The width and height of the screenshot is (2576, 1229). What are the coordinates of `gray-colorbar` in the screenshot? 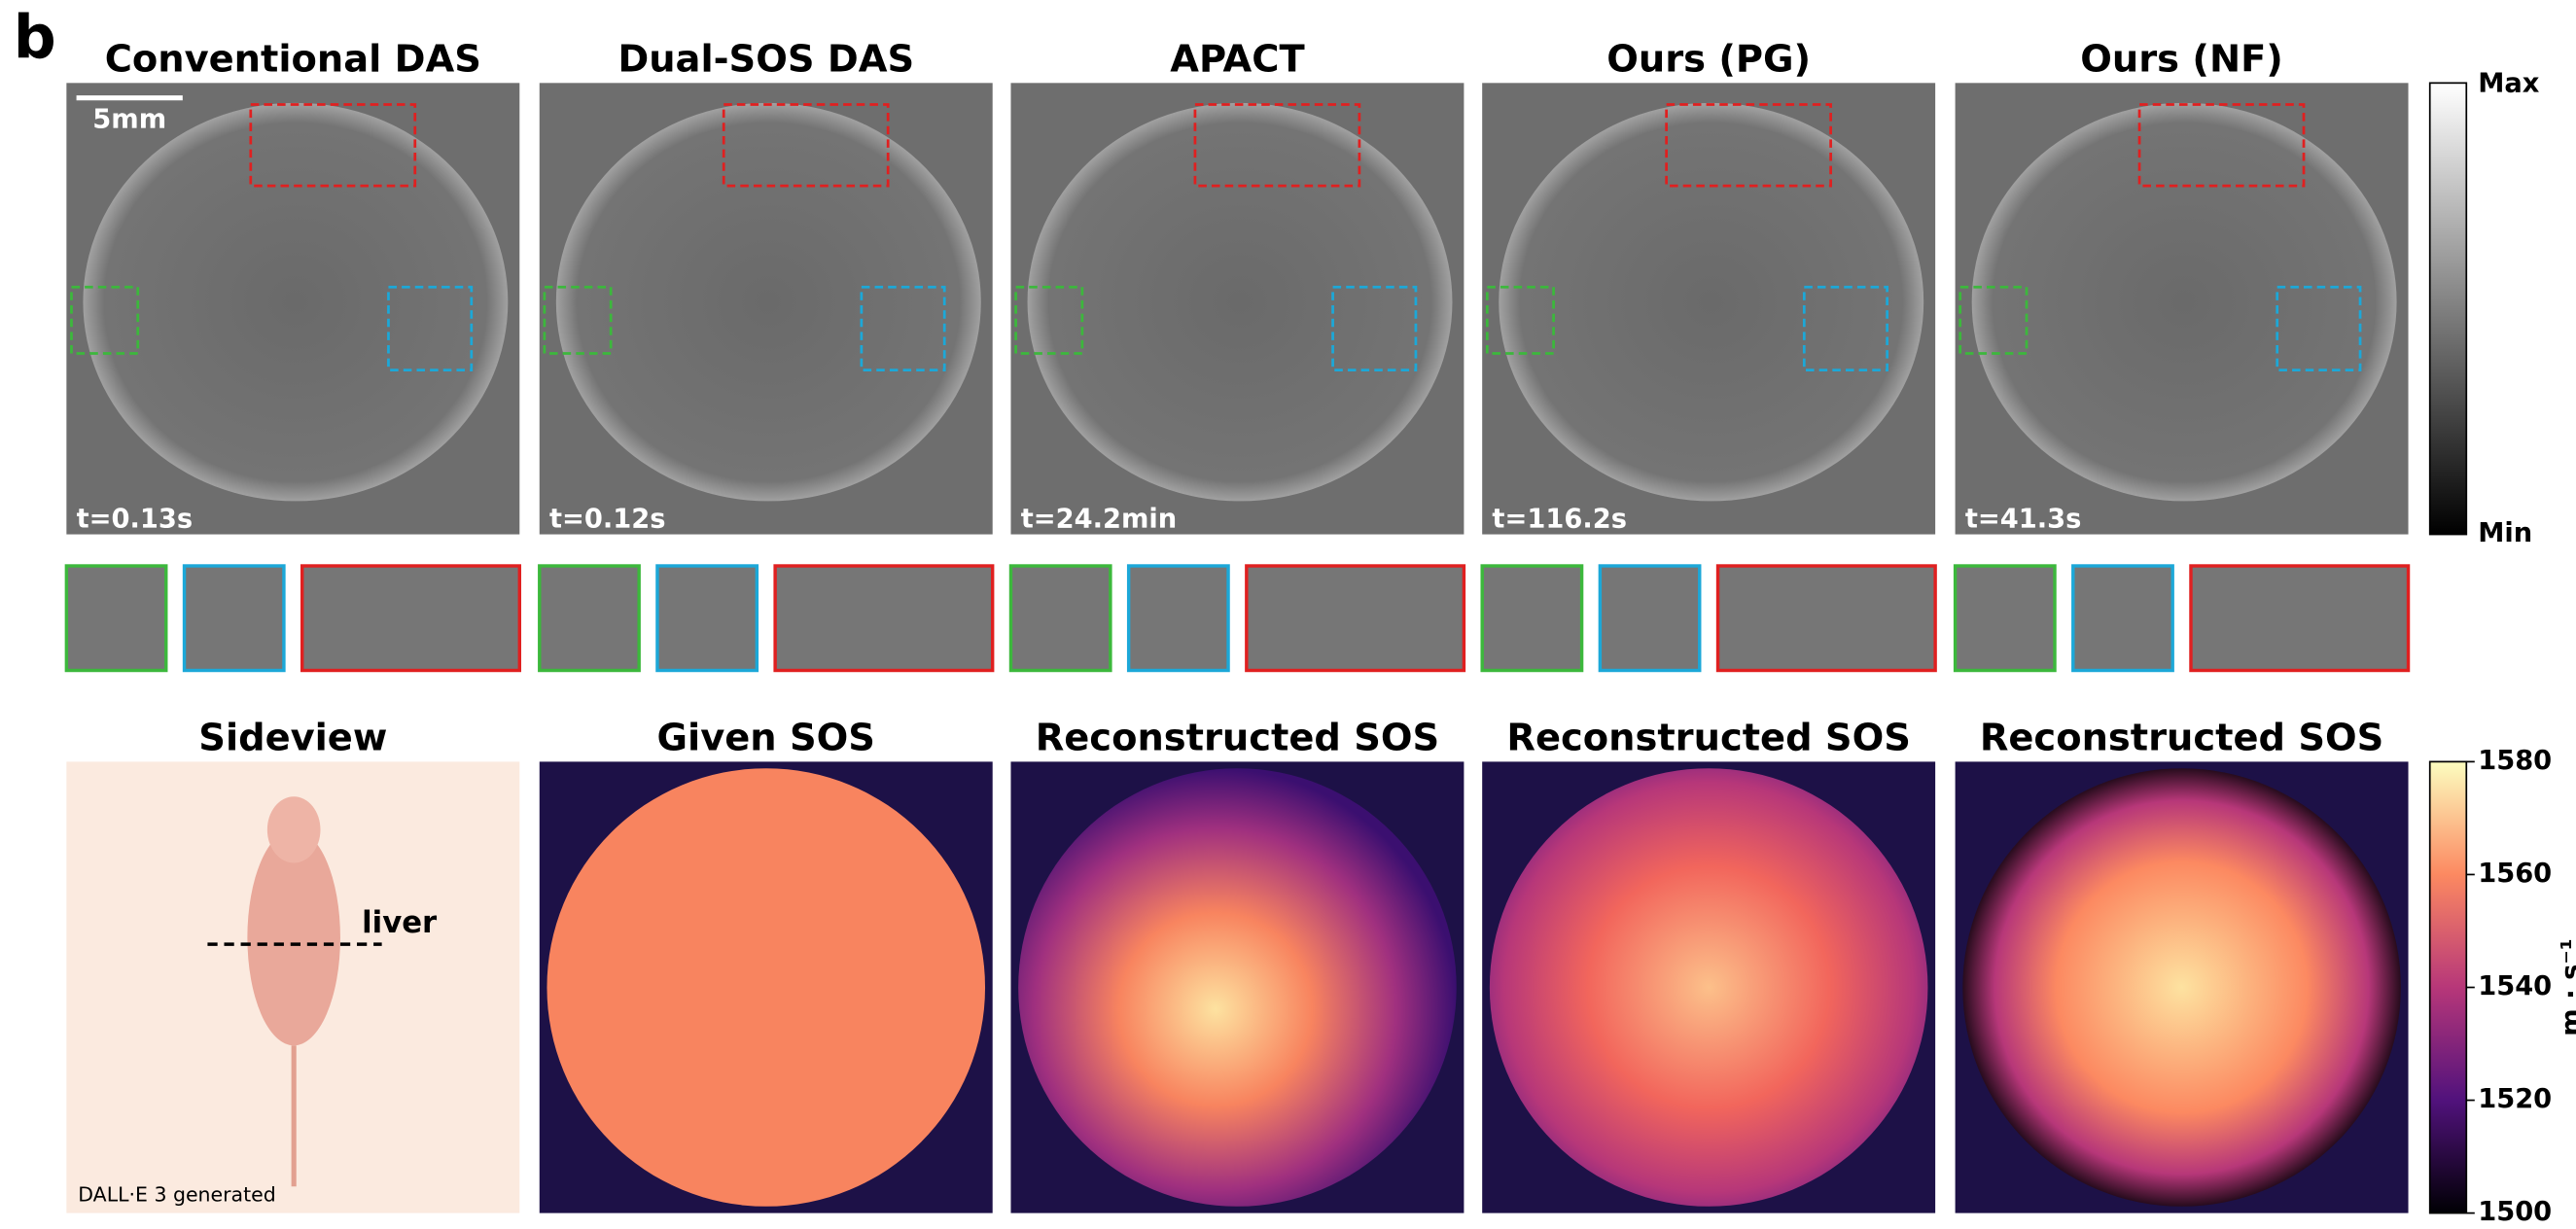 It's located at (2448, 309).